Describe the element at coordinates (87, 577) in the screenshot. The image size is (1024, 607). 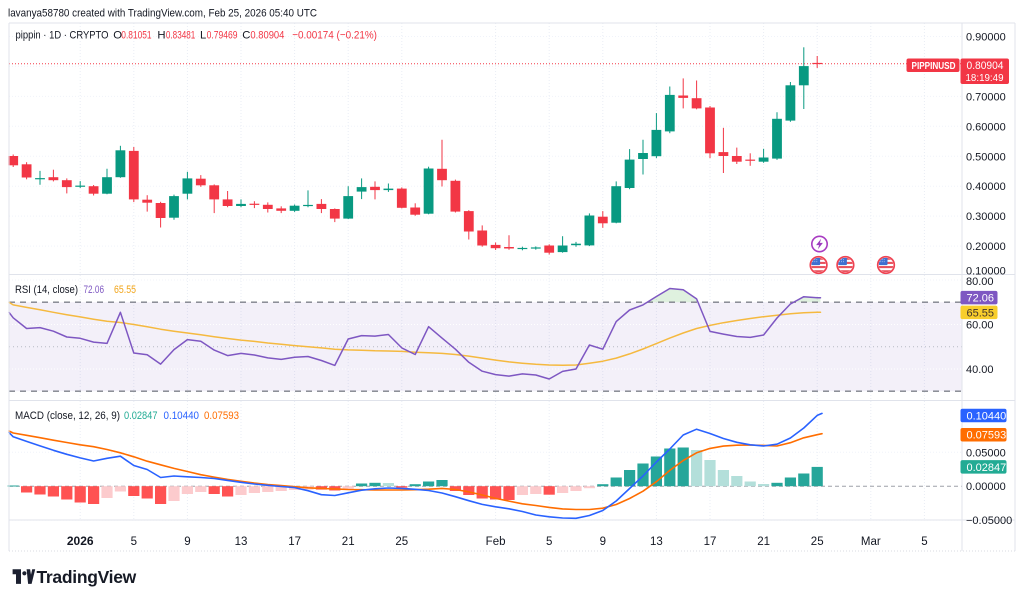
I see `svg-text: TradingView` at that location.